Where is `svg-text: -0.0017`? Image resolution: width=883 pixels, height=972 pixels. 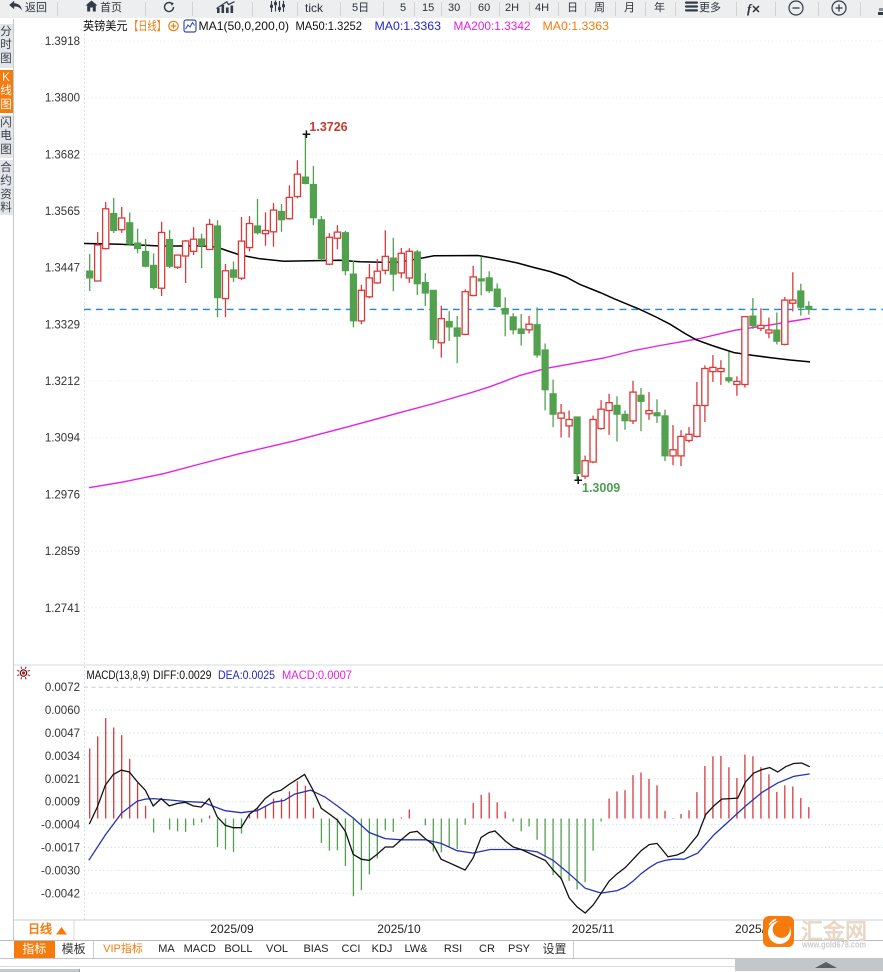
svg-text: -0.0017 is located at coordinates (60, 849).